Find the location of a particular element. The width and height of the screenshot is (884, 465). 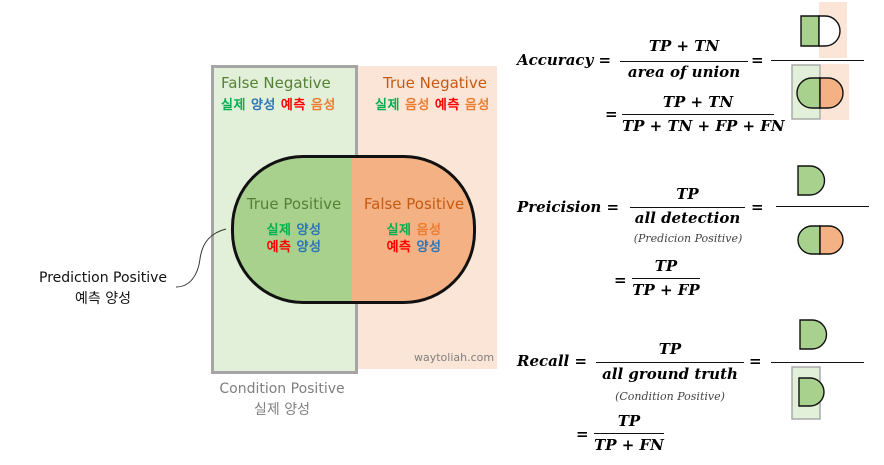

accuracy-fraction-bar2 is located at coordinates (698, 115).